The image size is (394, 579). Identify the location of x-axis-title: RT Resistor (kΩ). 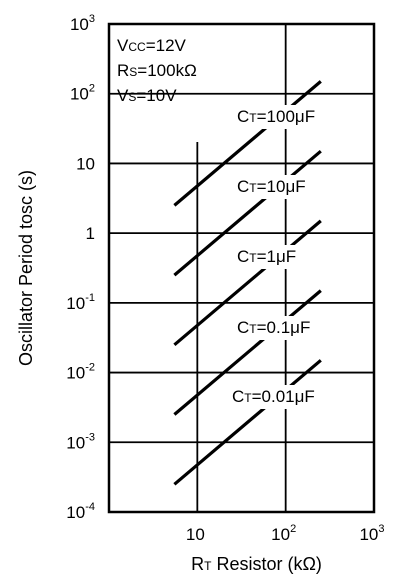
(256, 564).